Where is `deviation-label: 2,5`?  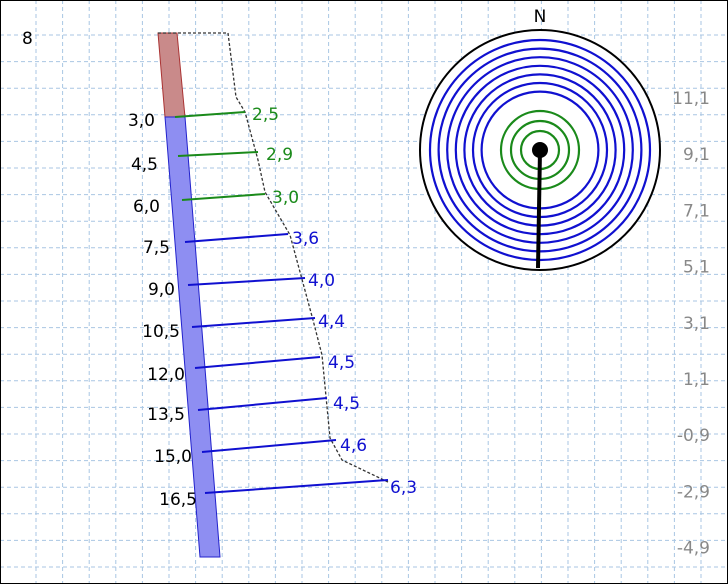
deviation-label: 2,5 is located at coordinates (265, 115).